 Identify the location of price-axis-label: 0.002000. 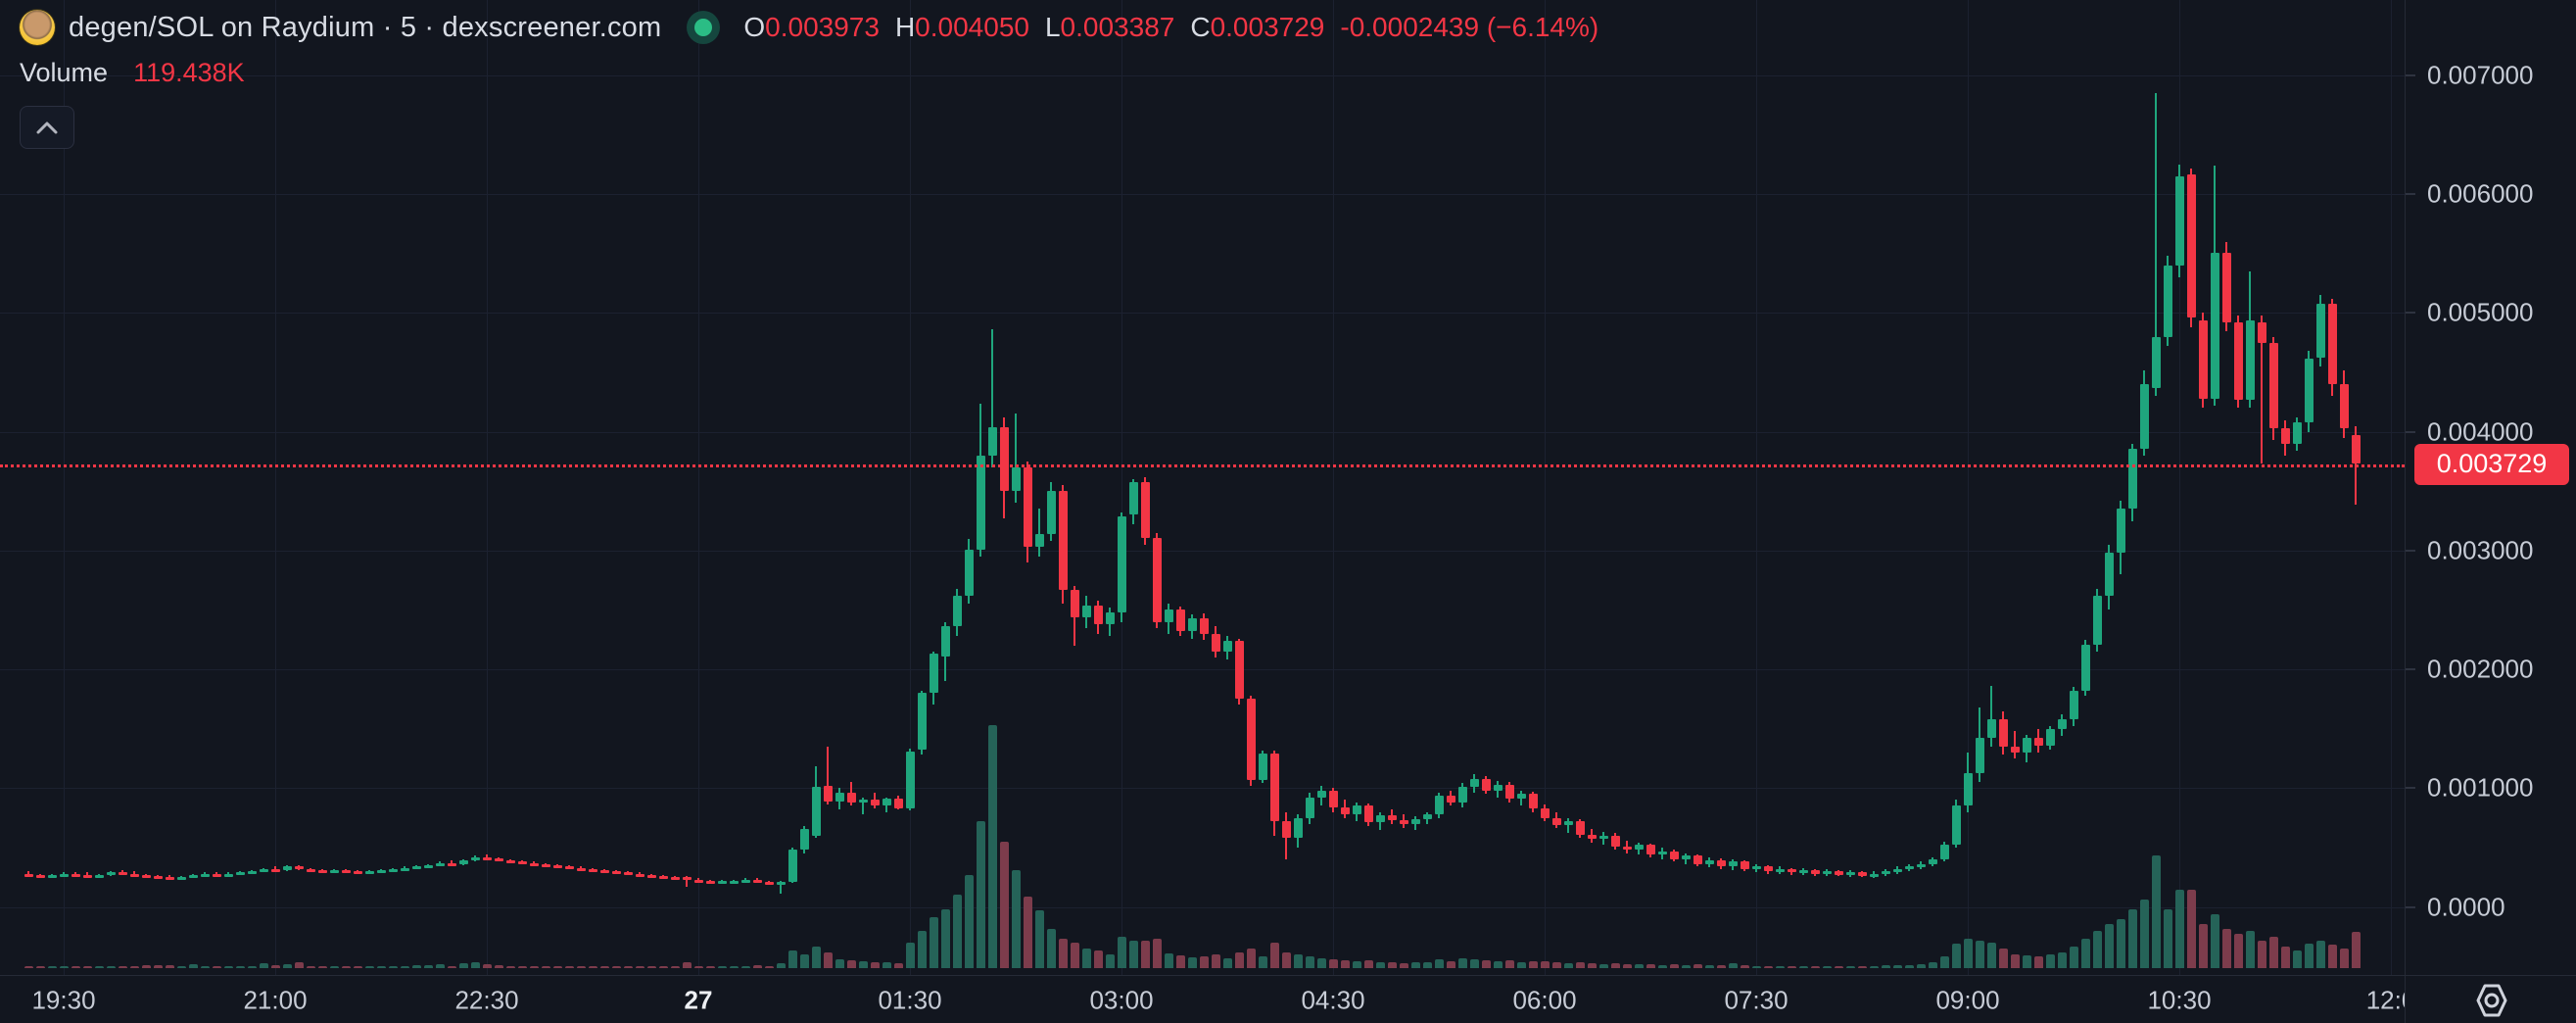
(2480, 669).